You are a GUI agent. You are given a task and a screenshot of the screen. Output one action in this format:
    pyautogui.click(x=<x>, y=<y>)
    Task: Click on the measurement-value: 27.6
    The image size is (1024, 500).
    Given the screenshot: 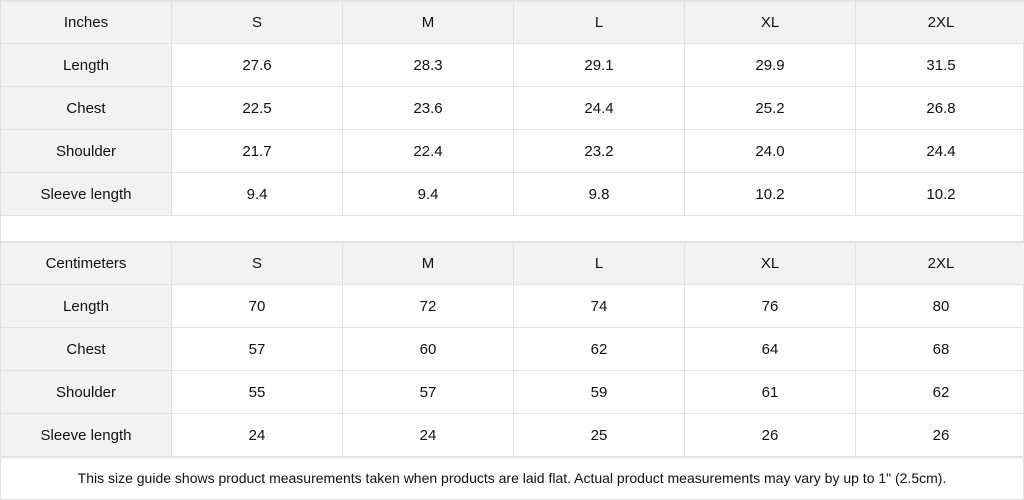 What is the action you would take?
    pyautogui.click(x=257, y=65)
    